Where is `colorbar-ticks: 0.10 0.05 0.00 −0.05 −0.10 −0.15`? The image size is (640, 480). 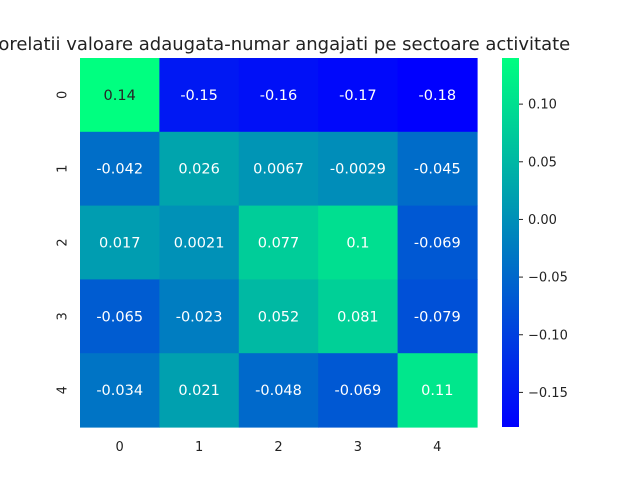 colorbar-ticks: 0.10 0.05 0.00 −0.05 −0.10 −0.15 is located at coordinates (543, 249).